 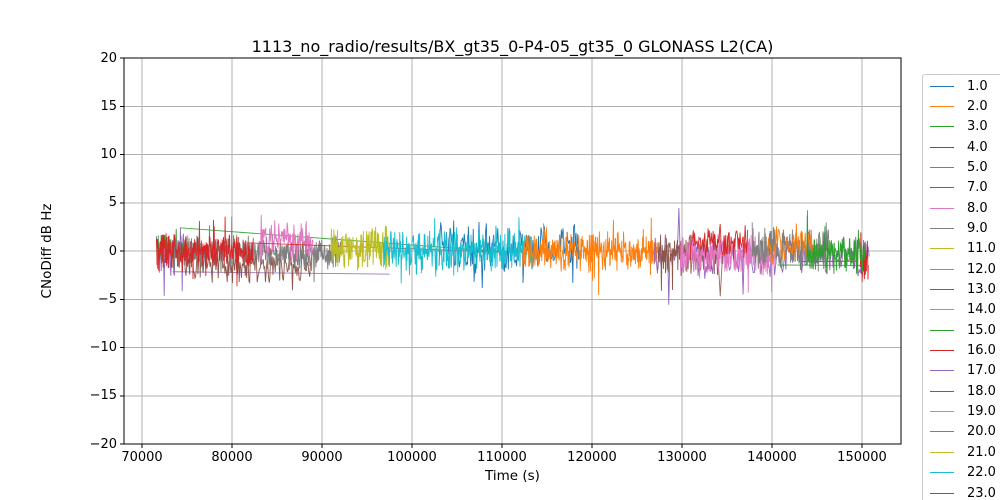 I want to click on x-tick-label: 140000, so click(x=772, y=457).